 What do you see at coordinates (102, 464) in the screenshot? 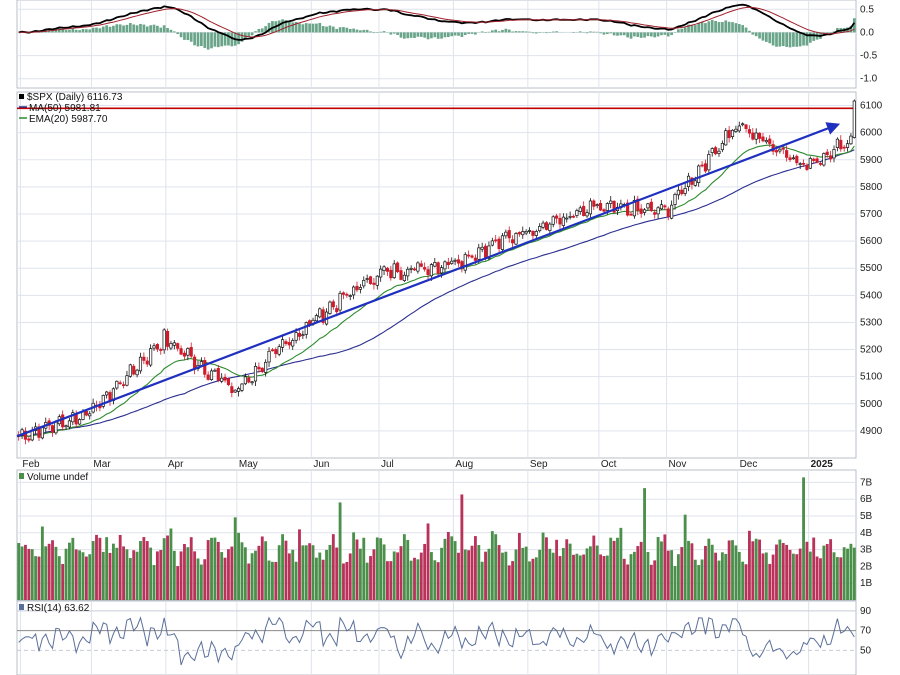
I see `month-tick-label: Mar` at bounding box center [102, 464].